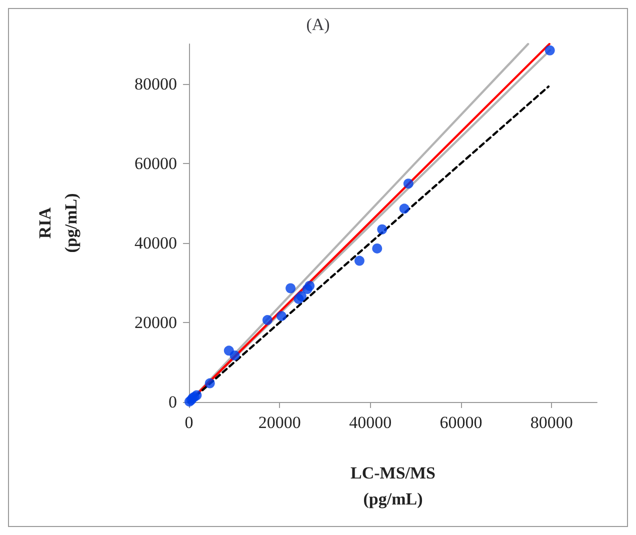  I want to click on y-tick-label: 80000, so click(155, 84).